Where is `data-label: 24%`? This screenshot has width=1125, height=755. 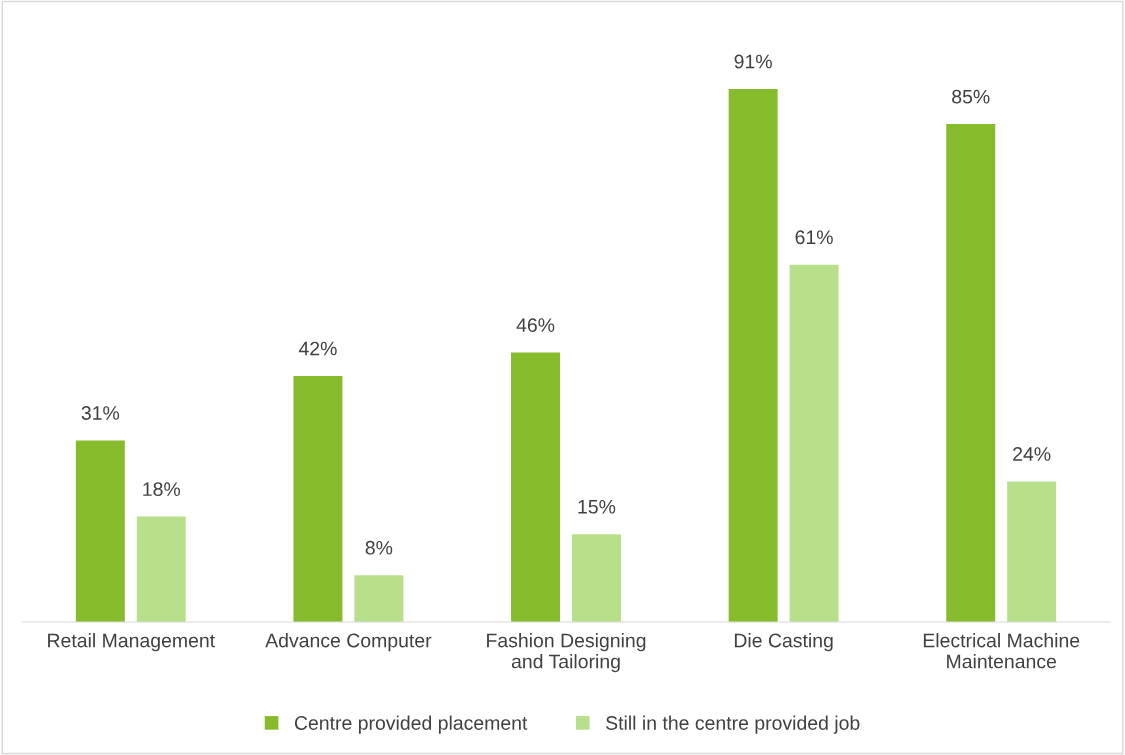
data-label: 24% is located at coordinates (1032, 454).